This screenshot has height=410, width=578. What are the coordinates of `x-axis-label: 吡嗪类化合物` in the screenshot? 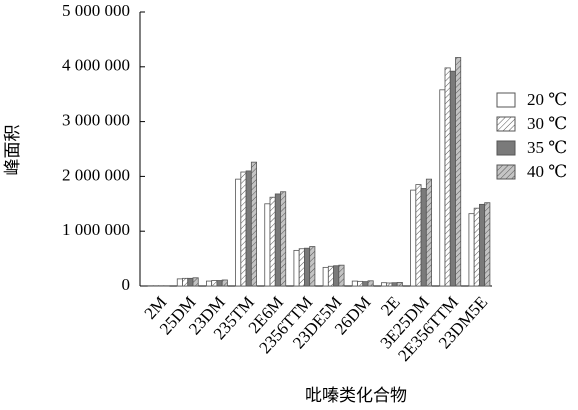 It's located at (356, 395).